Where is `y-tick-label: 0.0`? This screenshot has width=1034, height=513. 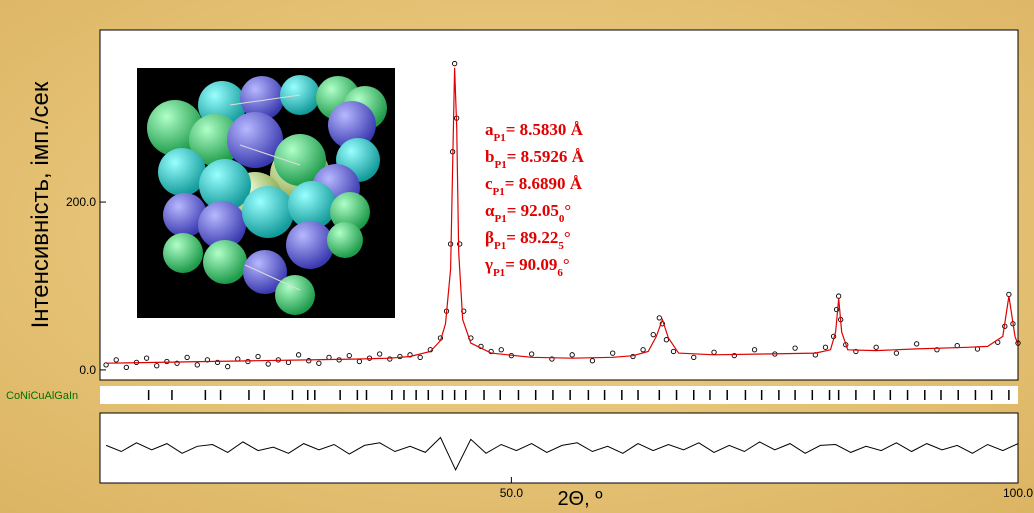
y-tick-label: 0.0 is located at coordinates (87, 370).